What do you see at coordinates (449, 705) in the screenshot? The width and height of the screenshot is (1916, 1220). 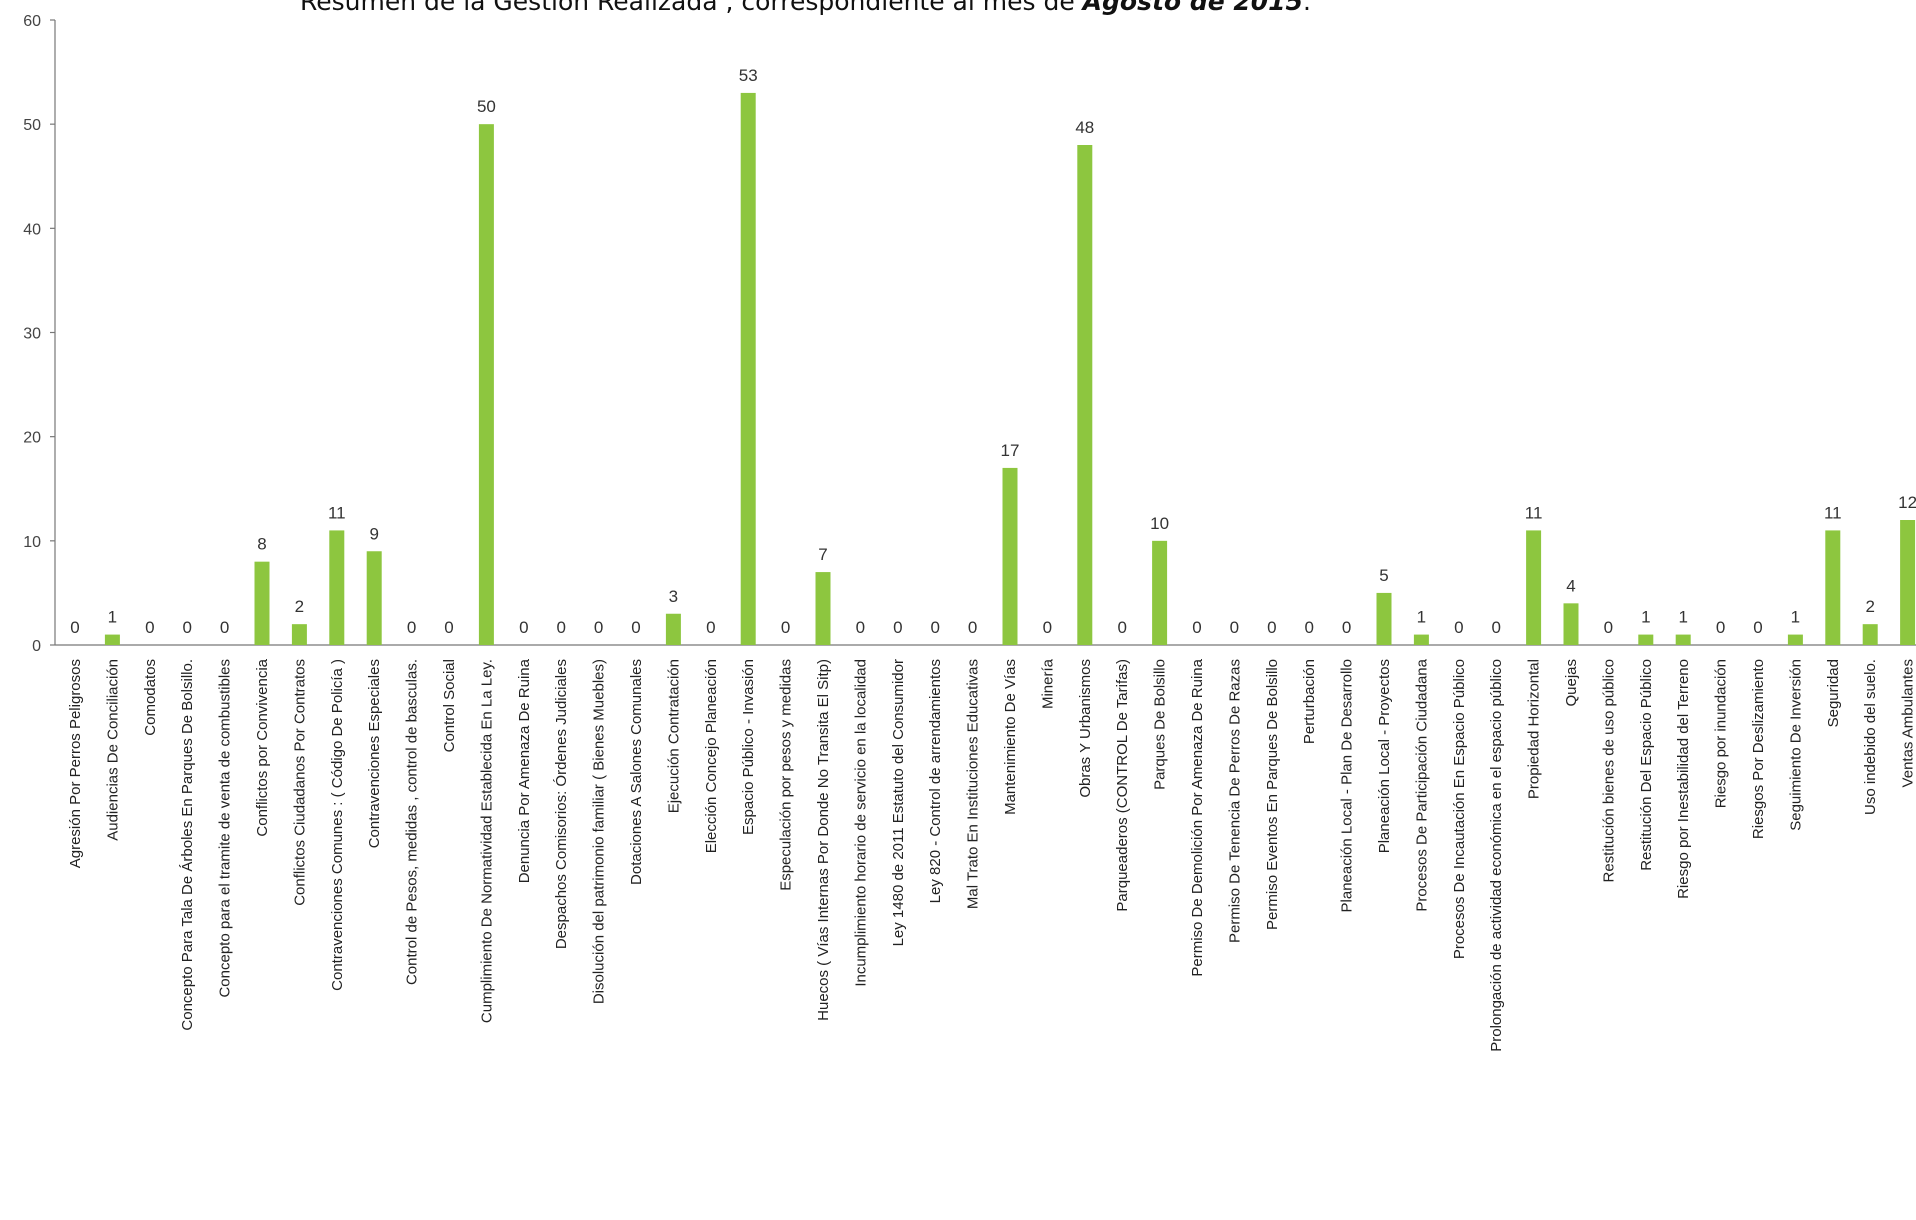 I see `category-label: Control Social` at bounding box center [449, 705].